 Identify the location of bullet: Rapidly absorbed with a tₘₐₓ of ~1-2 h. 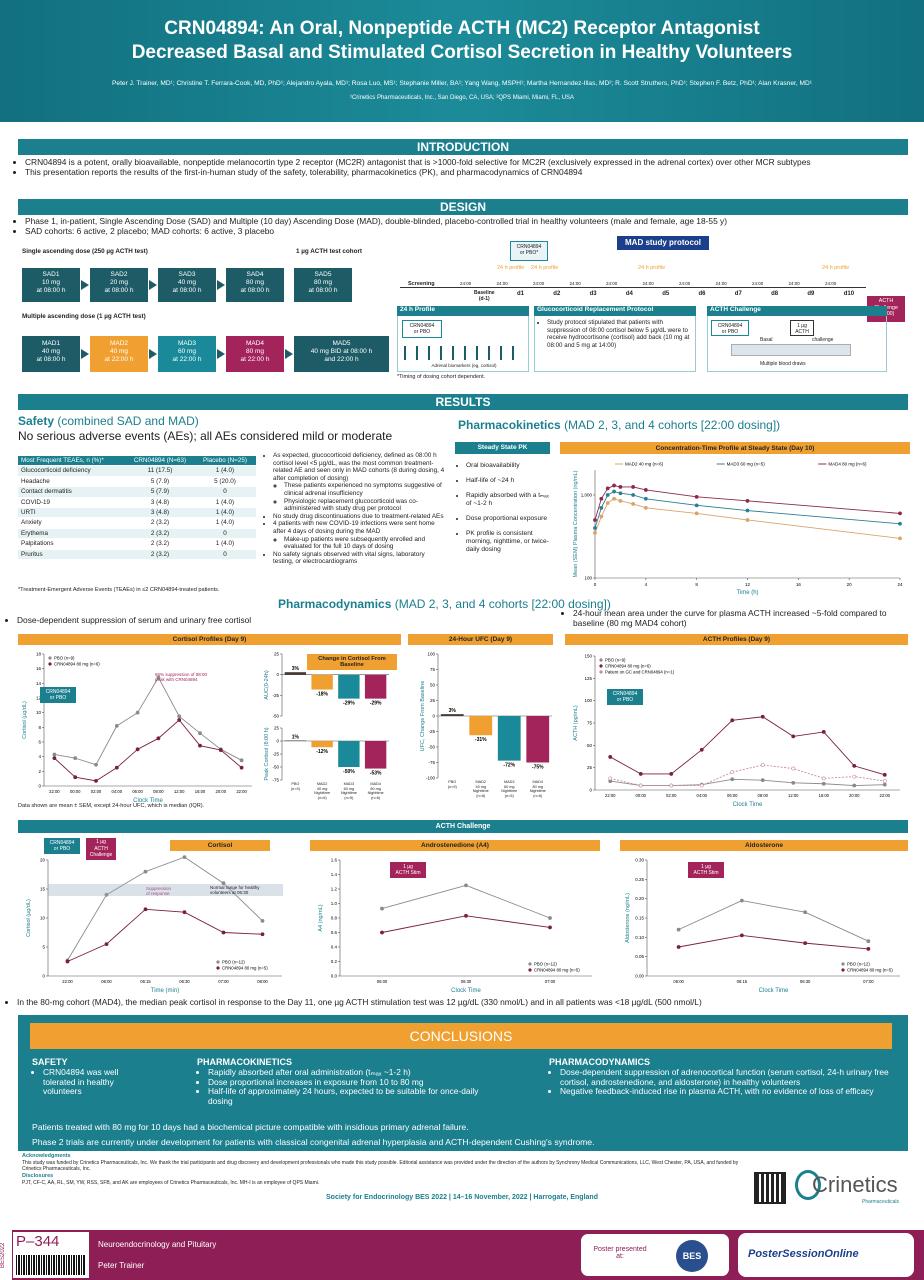
(509, 500).